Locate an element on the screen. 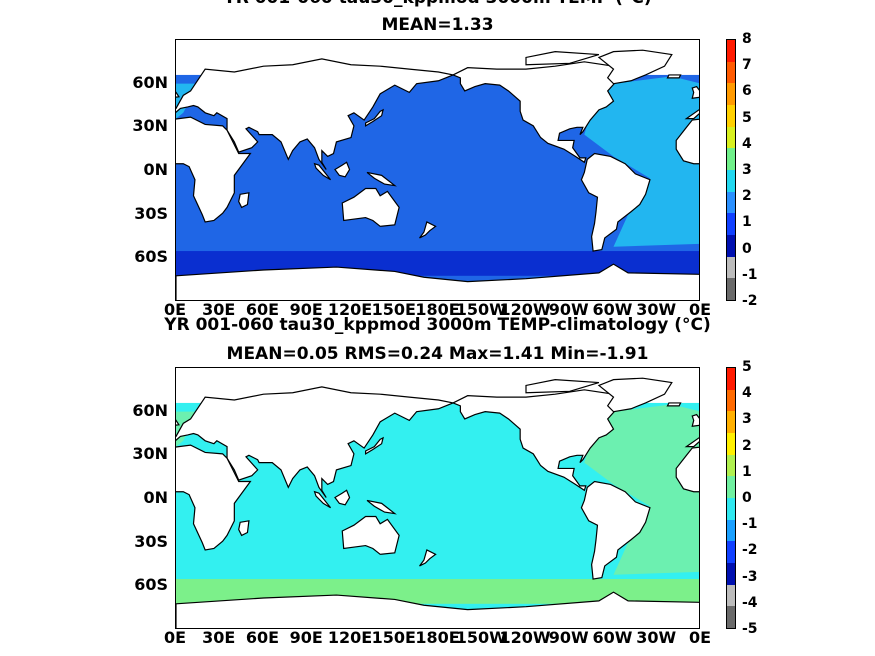 This screenshot has width=875, height=656. colorbar-tick: 5 is located at coordinates (747, 367).